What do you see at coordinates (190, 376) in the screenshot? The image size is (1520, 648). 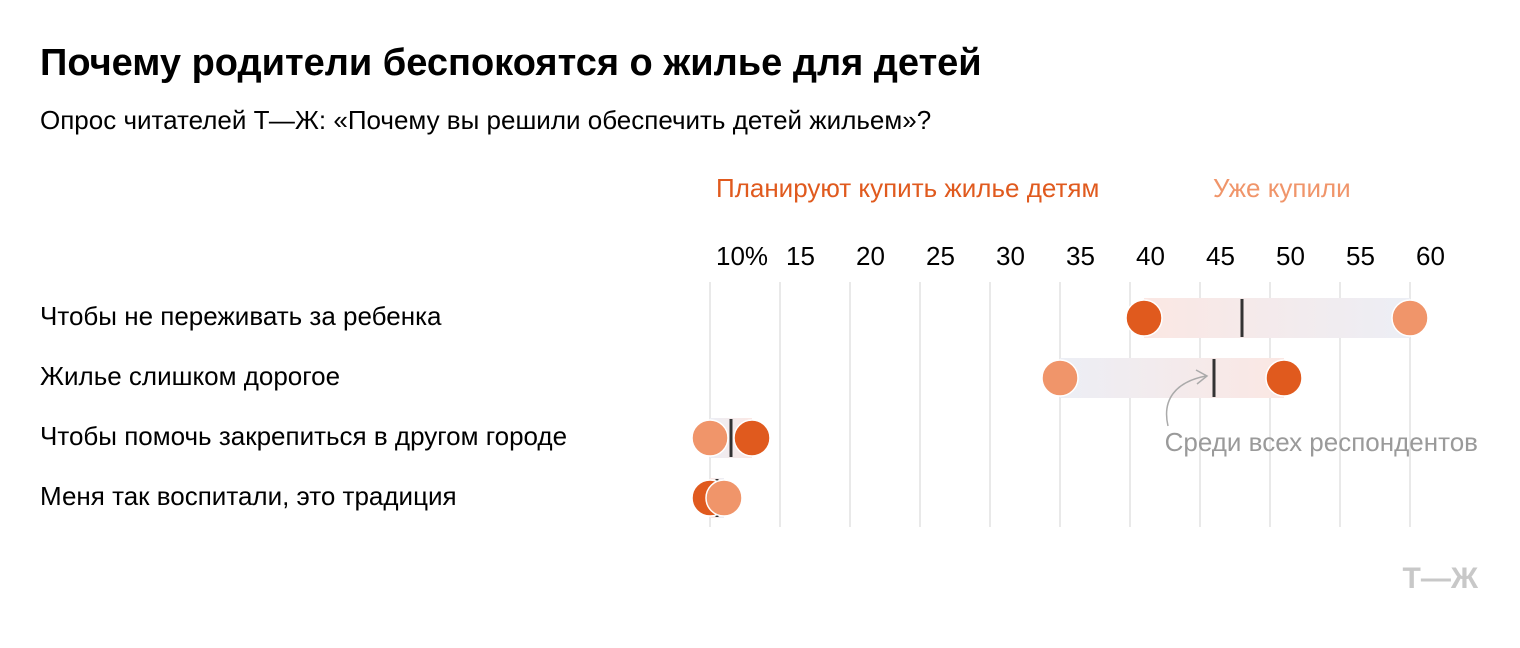 I see `row-label: Жилье слишком дорогое` at bounding box center [190, 376].